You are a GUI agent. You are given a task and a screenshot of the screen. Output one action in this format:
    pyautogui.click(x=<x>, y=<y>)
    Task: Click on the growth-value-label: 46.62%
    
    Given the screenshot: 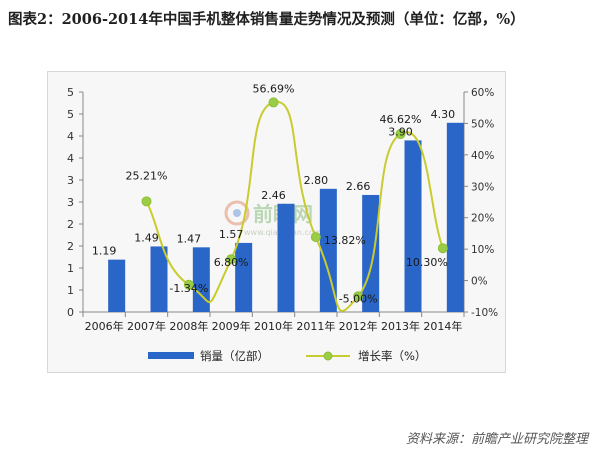 What is the action you would take?
    pyautogui.click(x=401, y=119)
    